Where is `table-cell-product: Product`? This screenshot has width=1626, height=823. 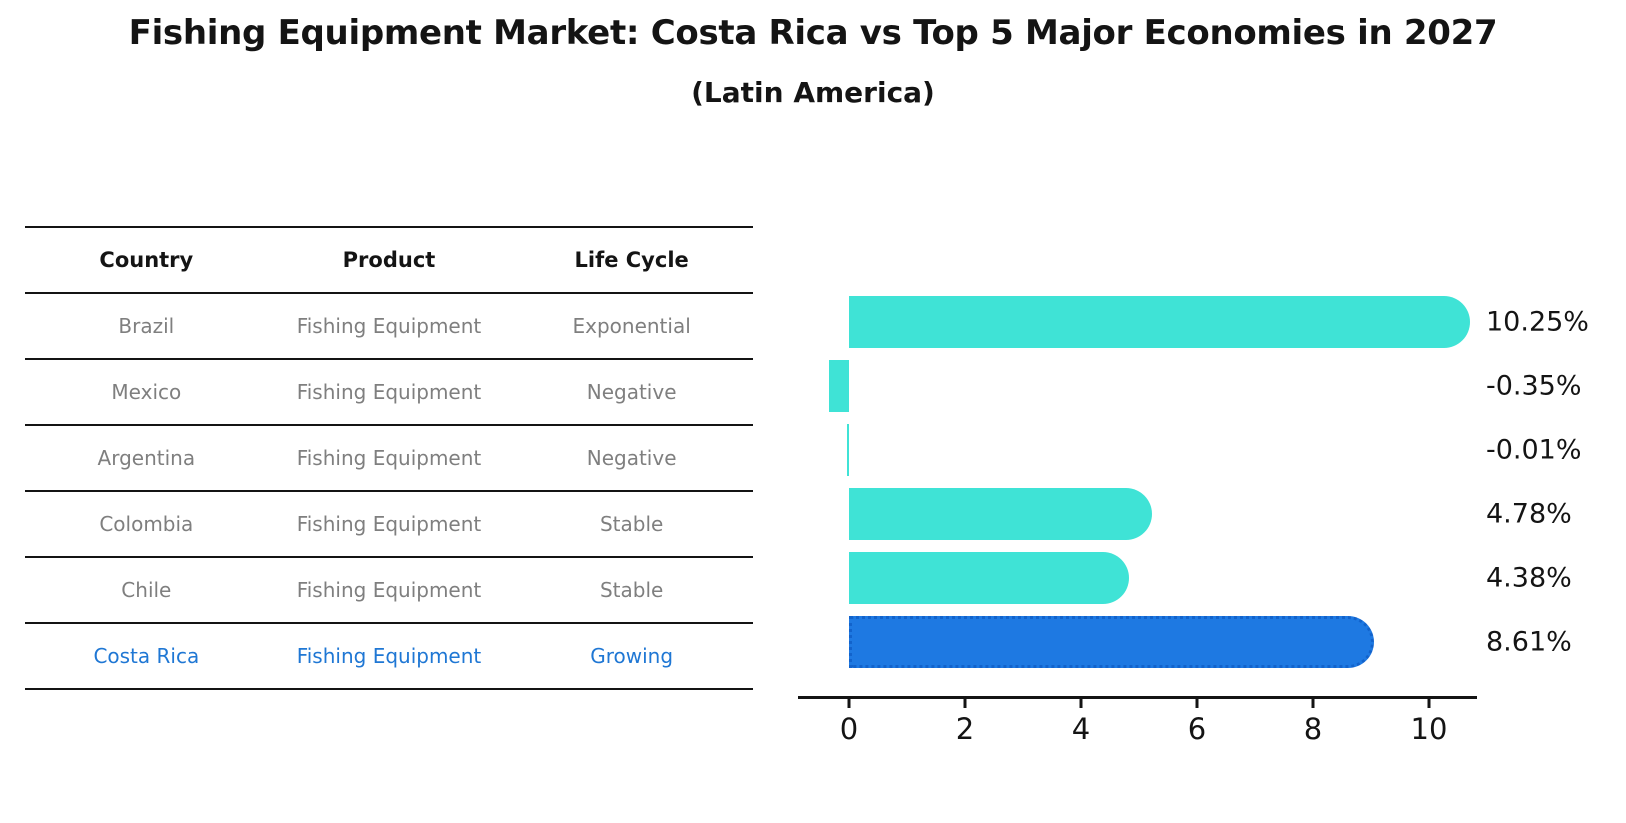 table-cell-product: Product is located at coordinates (389, 260).